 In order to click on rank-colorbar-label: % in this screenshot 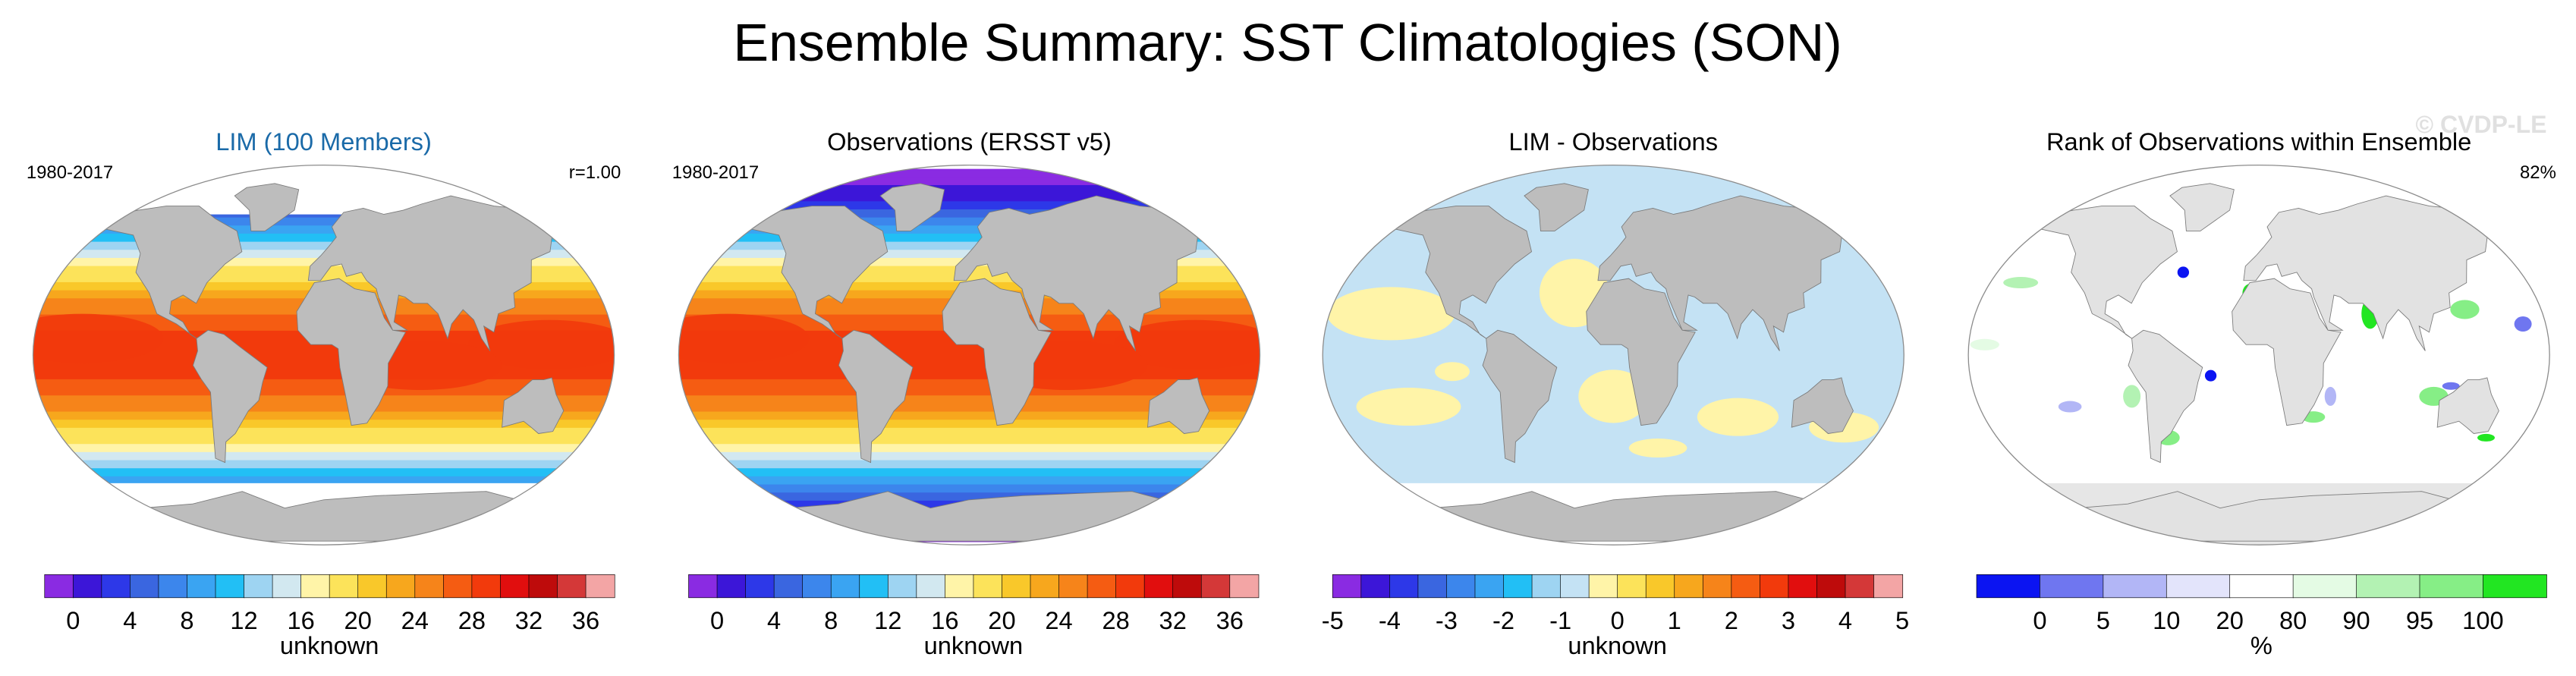, I will do `click(2261, 645)`.